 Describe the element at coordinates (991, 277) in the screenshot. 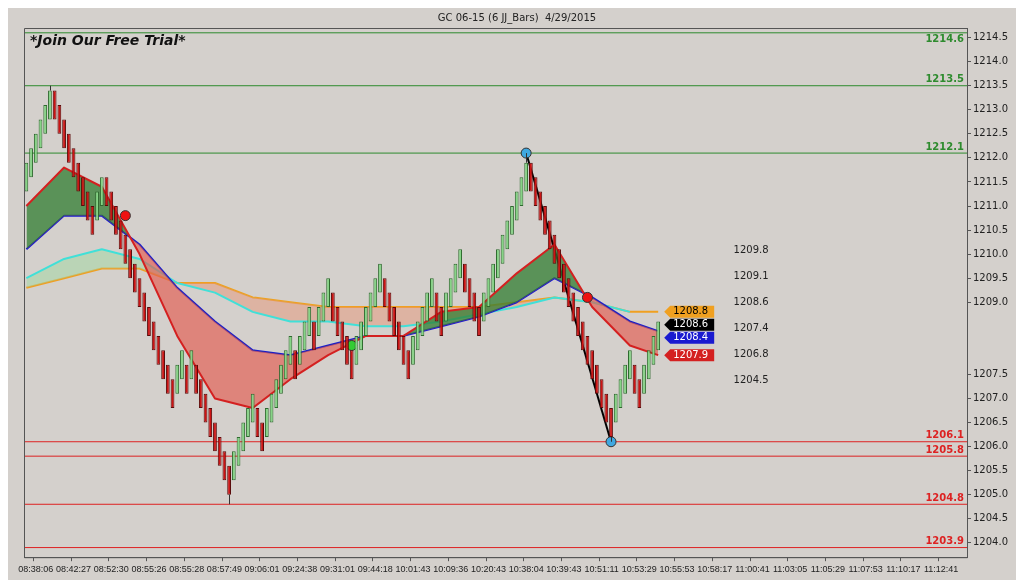

I see `y-tick-label: 1209.5` at that location.